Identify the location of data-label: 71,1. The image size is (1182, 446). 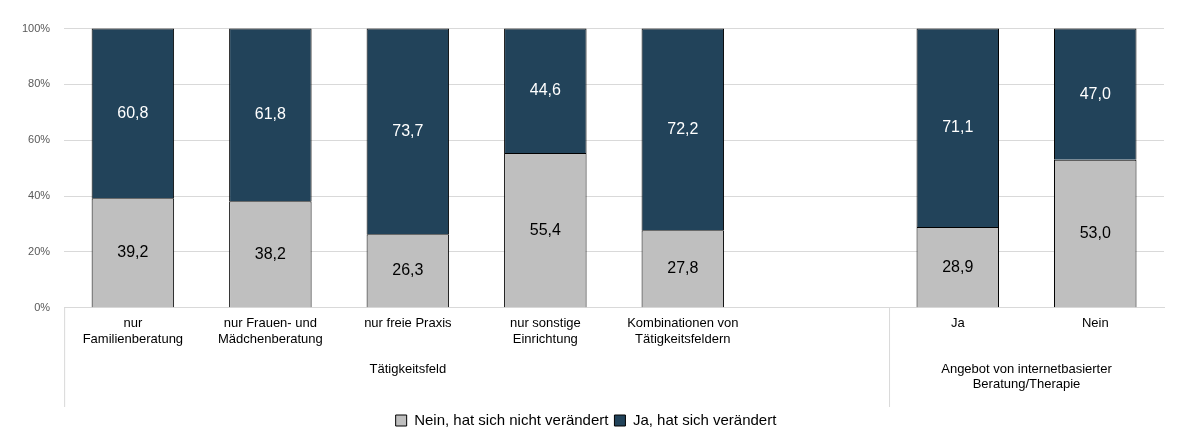
(958, 127).